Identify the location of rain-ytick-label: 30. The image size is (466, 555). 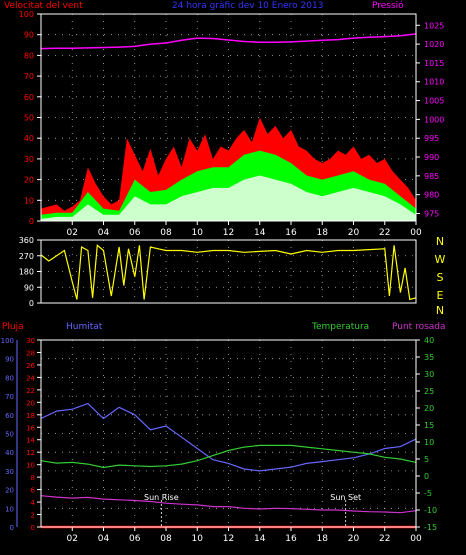
(30, 341).